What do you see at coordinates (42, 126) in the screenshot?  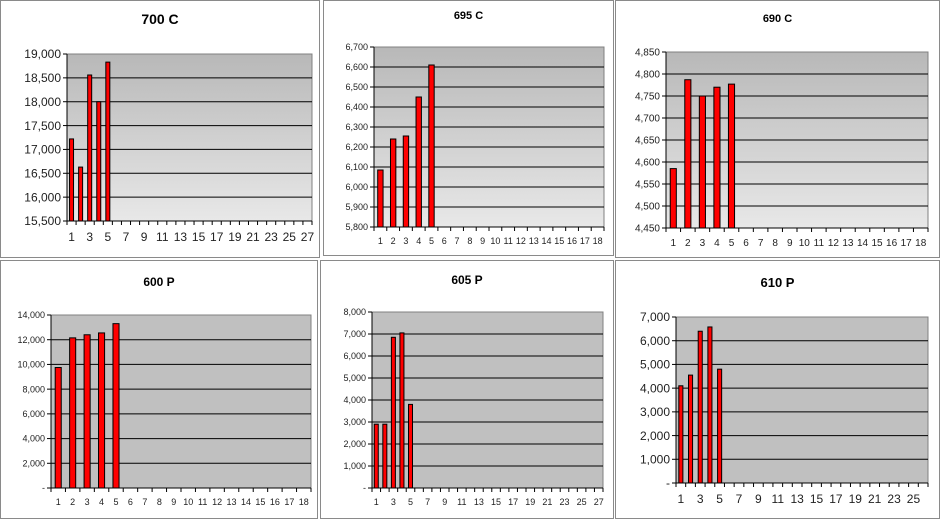 I see `y-tick-label: 17,500` at bounding box center [42, 126].